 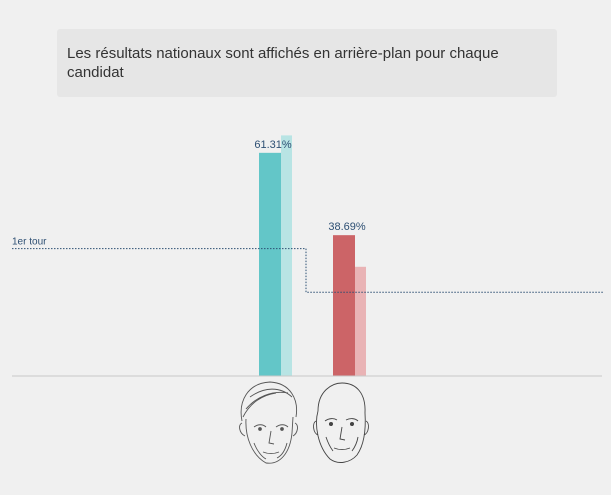 What do you see at coordinates (273, 145) in the screenshot?
I see `value-label-1: 61.31%` at bounding box center [273, 145].